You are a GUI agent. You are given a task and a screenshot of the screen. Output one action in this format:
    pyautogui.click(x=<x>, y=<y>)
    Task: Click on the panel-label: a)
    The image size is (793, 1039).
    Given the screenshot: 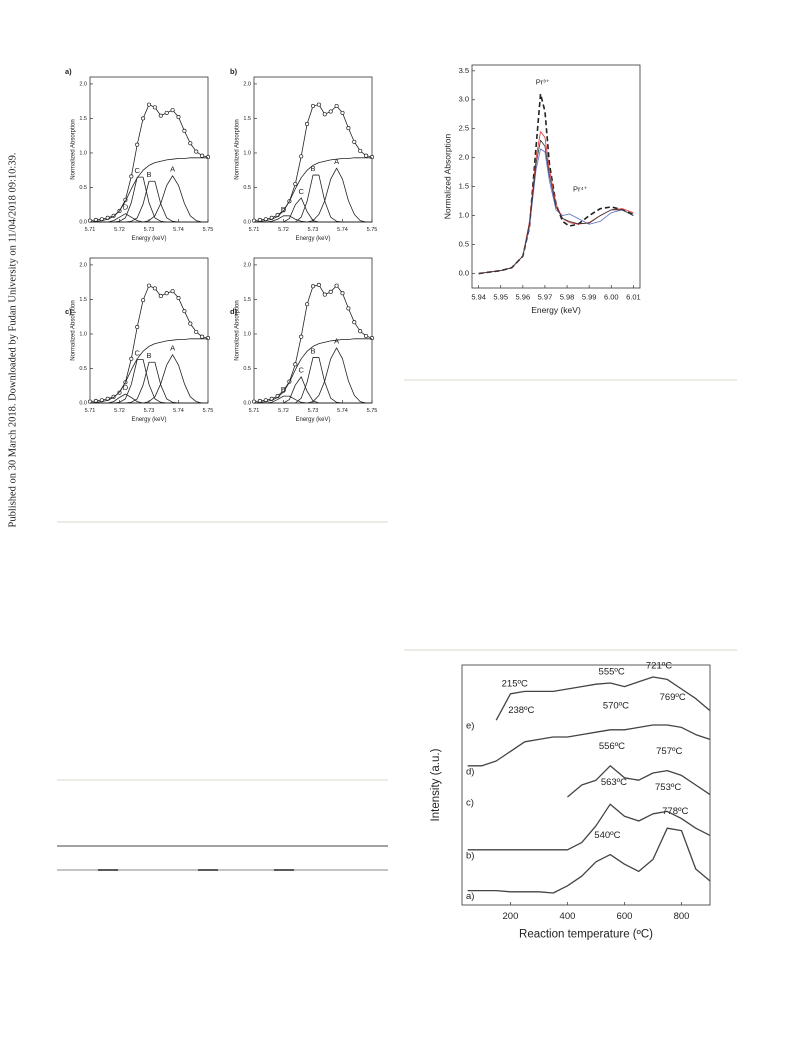 What is the action you would take?
    pyautogui.click(x=68, y=71)
    